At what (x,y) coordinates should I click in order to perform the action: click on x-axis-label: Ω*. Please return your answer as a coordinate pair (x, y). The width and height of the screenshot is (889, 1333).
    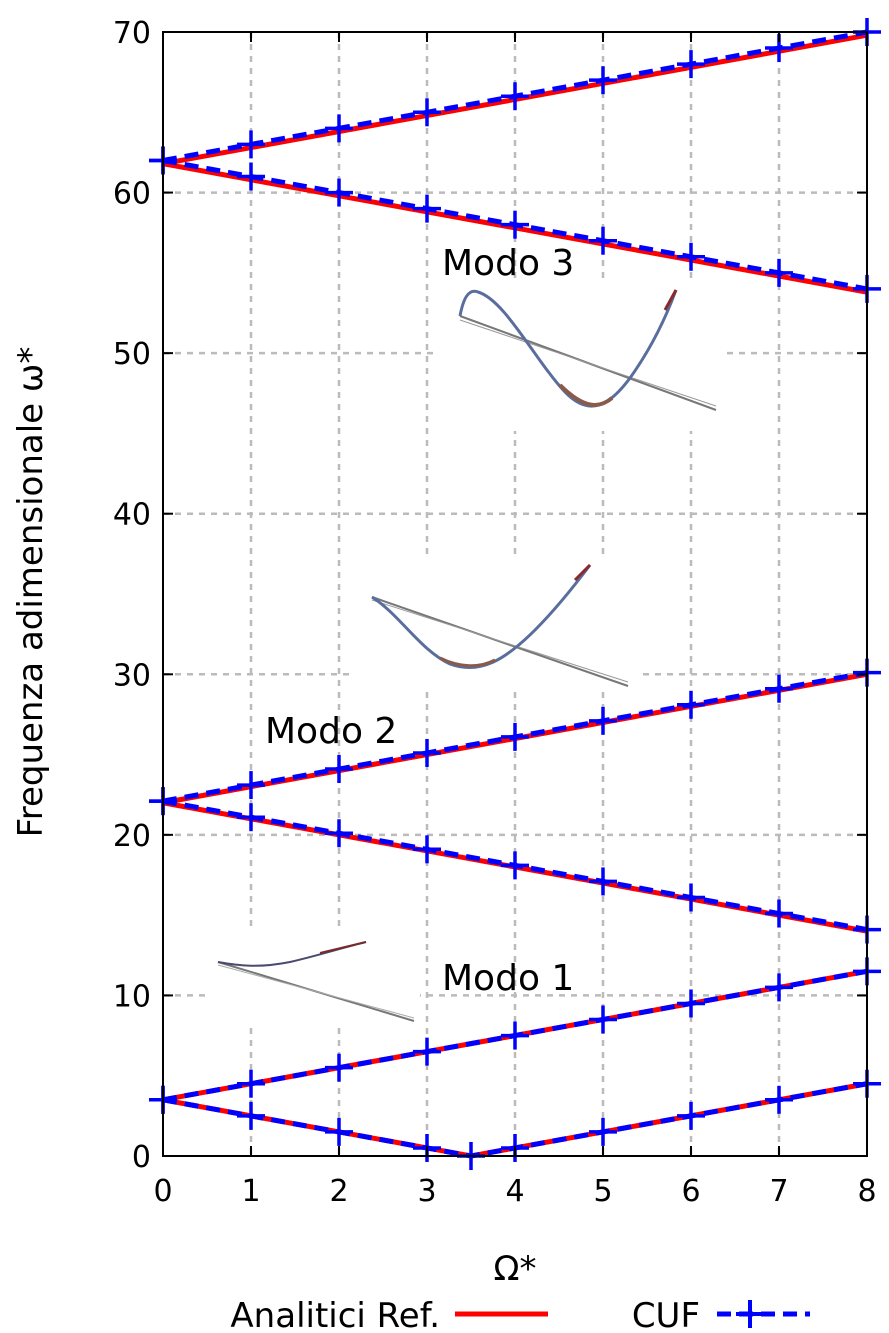
    Looking at the image, I should click on (515, 1269).